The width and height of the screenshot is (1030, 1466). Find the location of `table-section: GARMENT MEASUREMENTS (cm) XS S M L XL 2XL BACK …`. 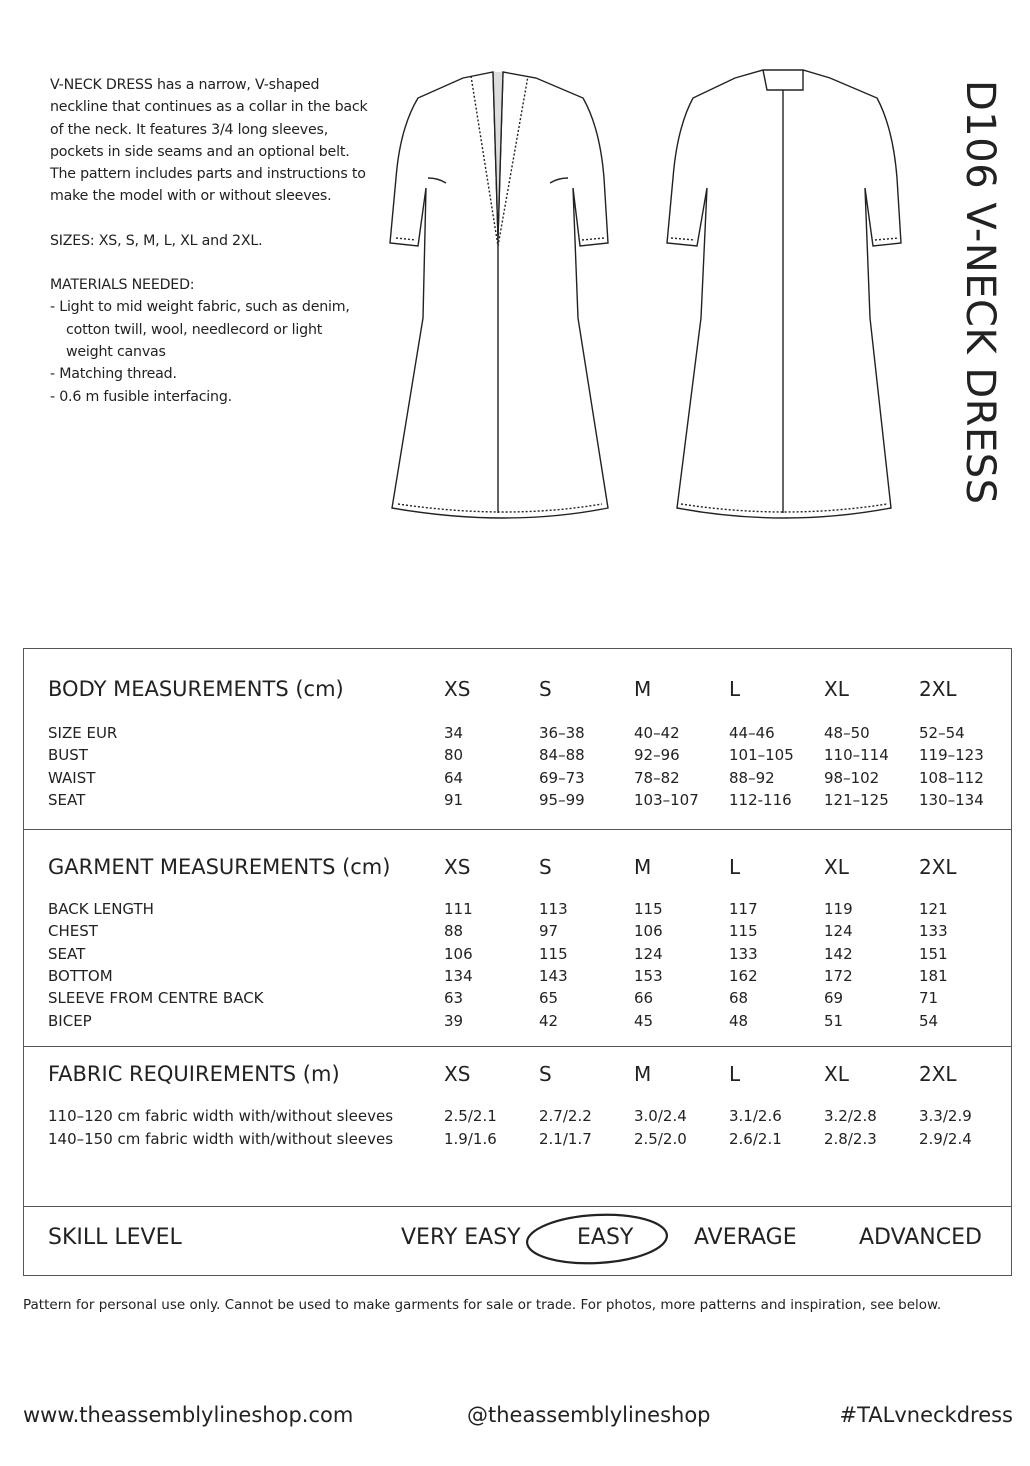

table-section: GARMENT MEASUREMENTS (cm) XS S M L XL 2XL BACK … is located at coordinates (517, 938).